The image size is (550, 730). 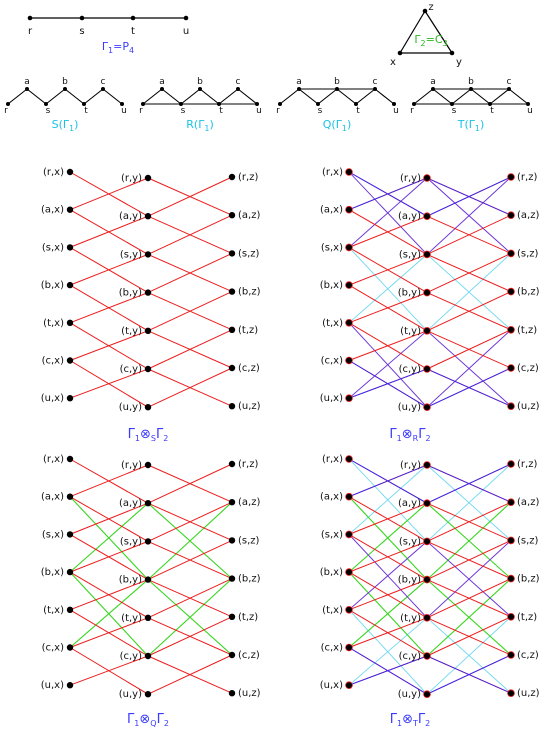 I want to click on op-vertex-label: t, so click(x=492, y=111).